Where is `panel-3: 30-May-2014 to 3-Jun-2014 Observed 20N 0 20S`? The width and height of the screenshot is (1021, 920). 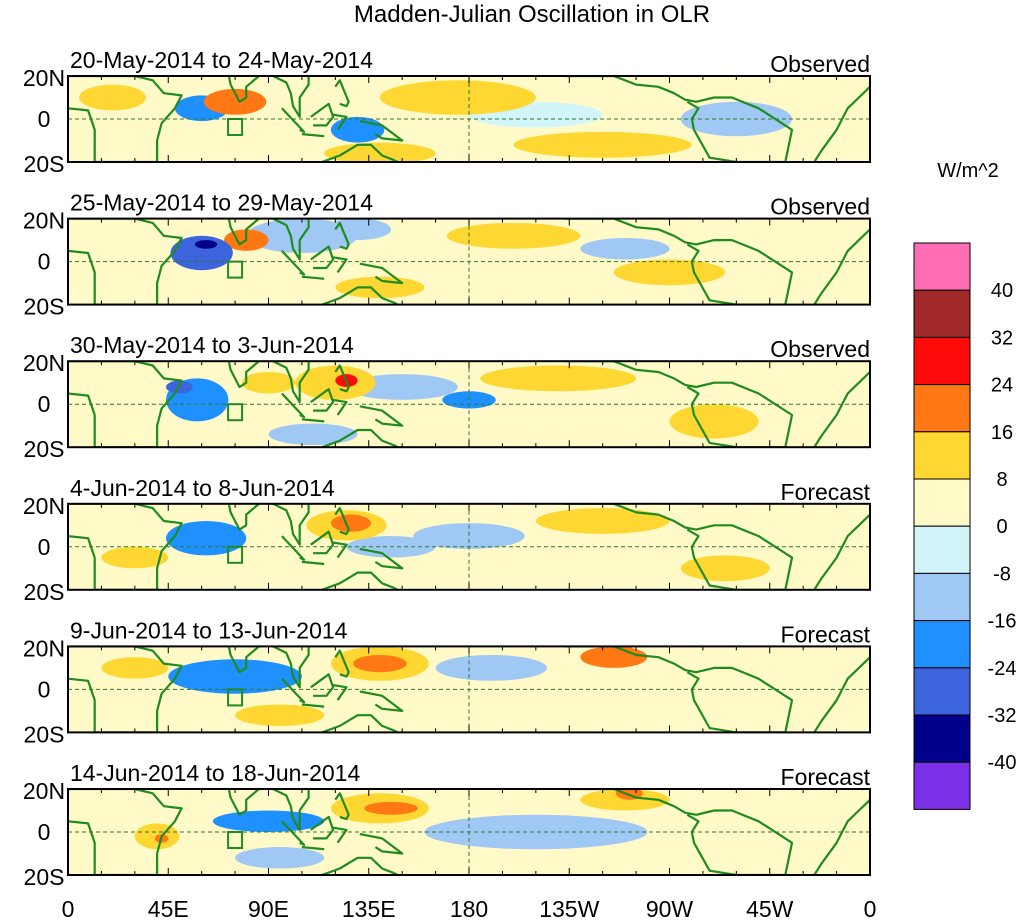
panel-3: 30-May-2014 to 3-Jun-2014 Observed 20N 0 20S is located at coordinates (447, 397).